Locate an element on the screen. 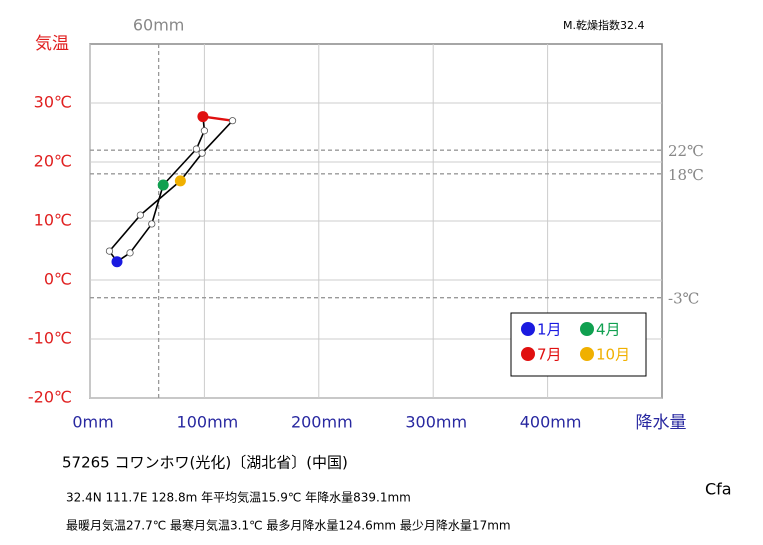 This screenshot has width=763, height=545. reference-label: 60mm is located at coordinates (159, 25).